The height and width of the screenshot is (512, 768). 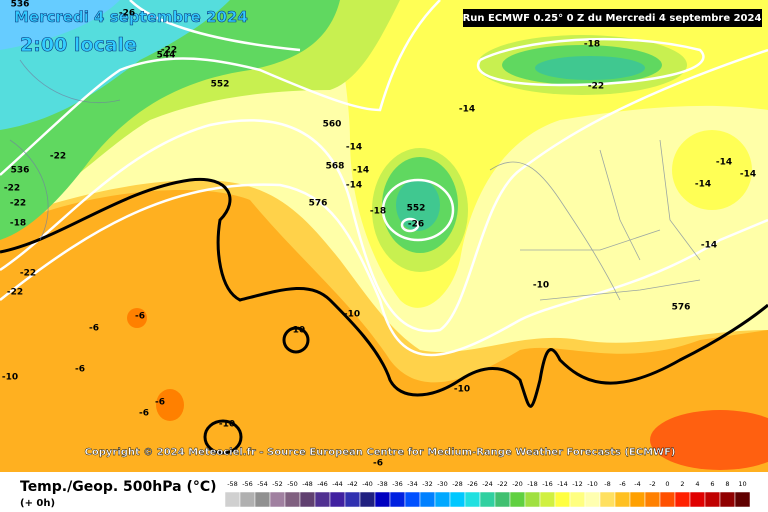 What do you see at coordinates (307, 484) in the screenshot?
I see `legend-label: -48` at bounding box center [307, 484].